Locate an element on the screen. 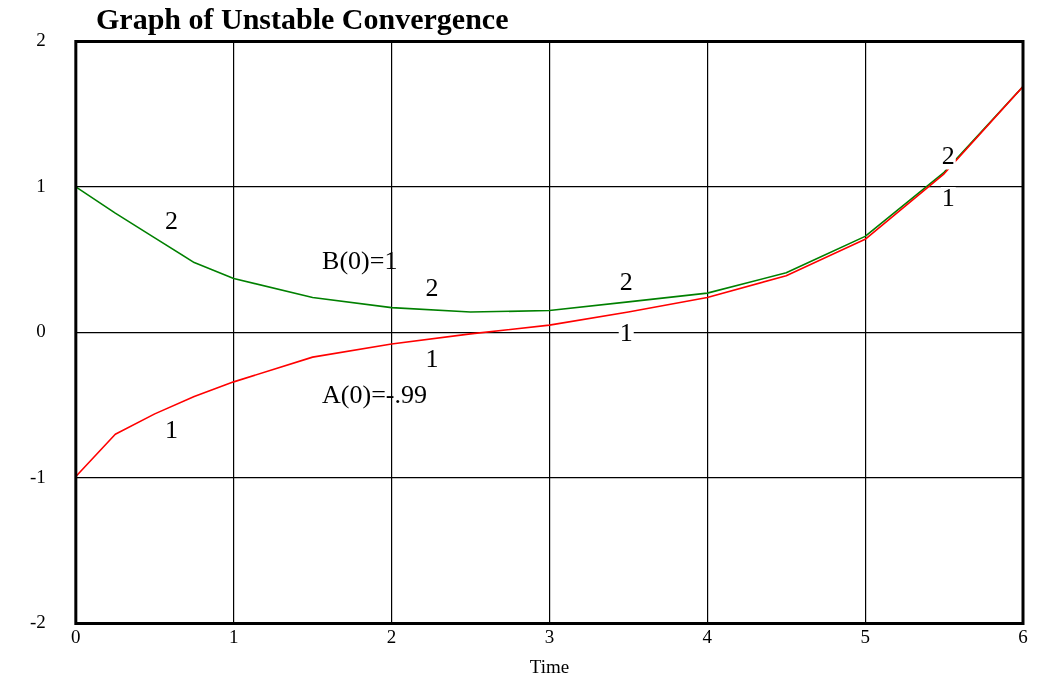  series-label: 2 is located at coordinates (948, 156).